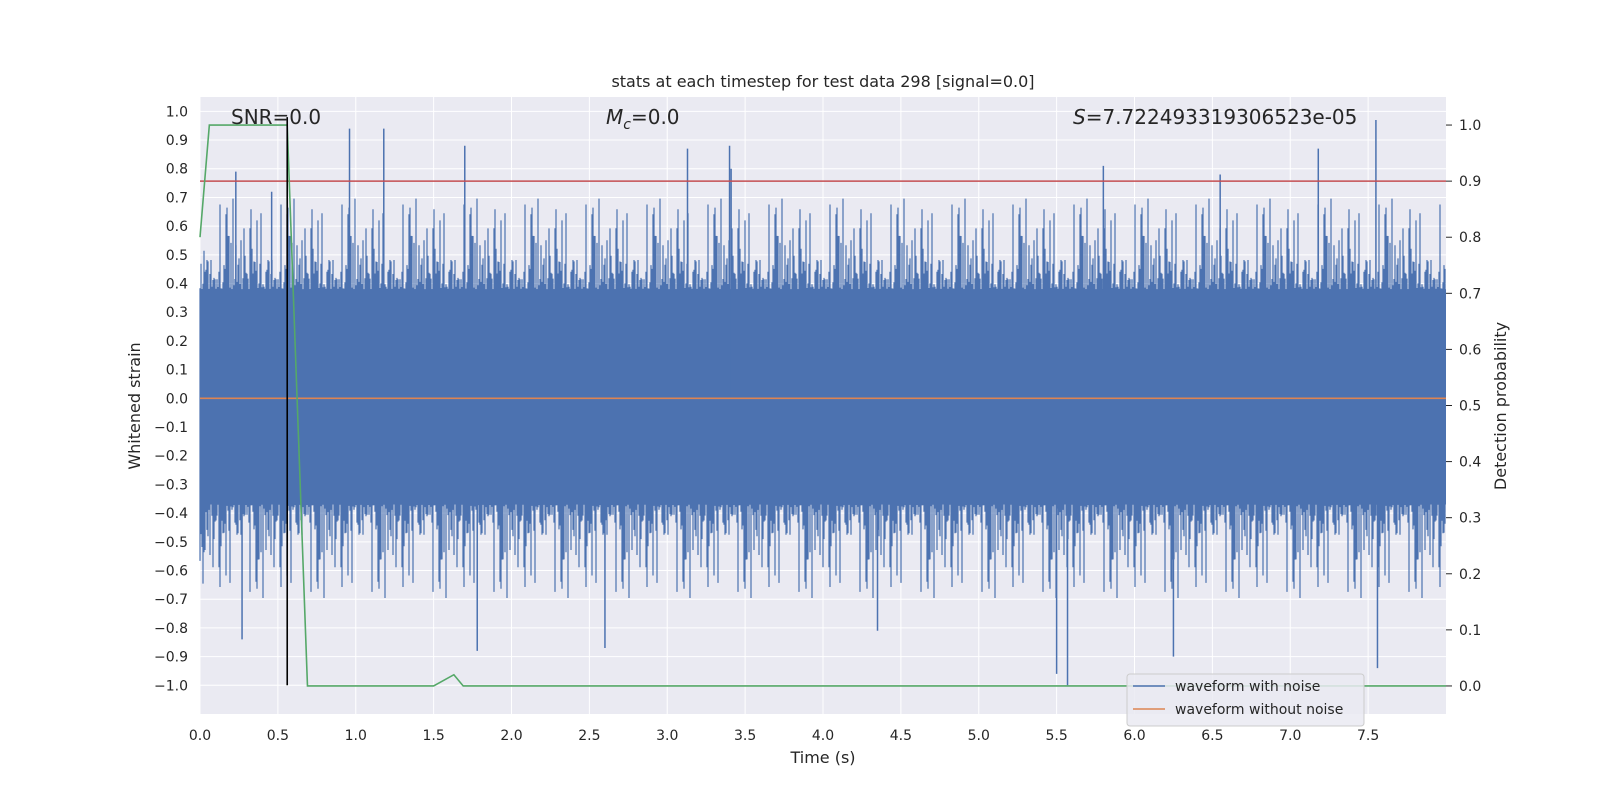 Image resolution: width=1600 pixels, height=800 pixels. What do you see at coordinates (177, 227) in the screenshot?
I see `y-left-tick-label: 0.6` at bounding box center [177, 227].